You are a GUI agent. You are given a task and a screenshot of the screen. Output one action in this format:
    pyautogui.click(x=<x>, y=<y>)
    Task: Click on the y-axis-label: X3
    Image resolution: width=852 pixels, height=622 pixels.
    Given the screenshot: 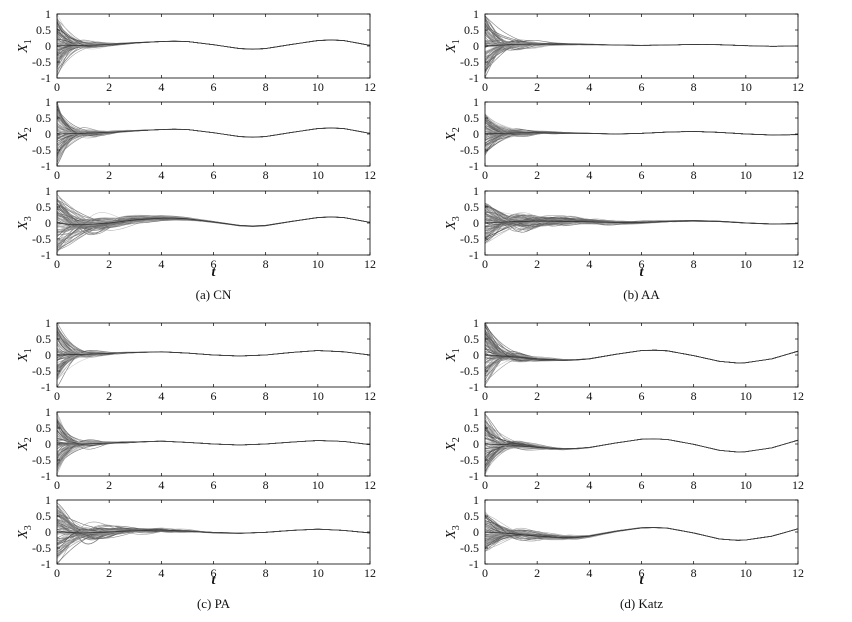 What is the action you would take?
    pyautogui.click(x=25, y=532)
    